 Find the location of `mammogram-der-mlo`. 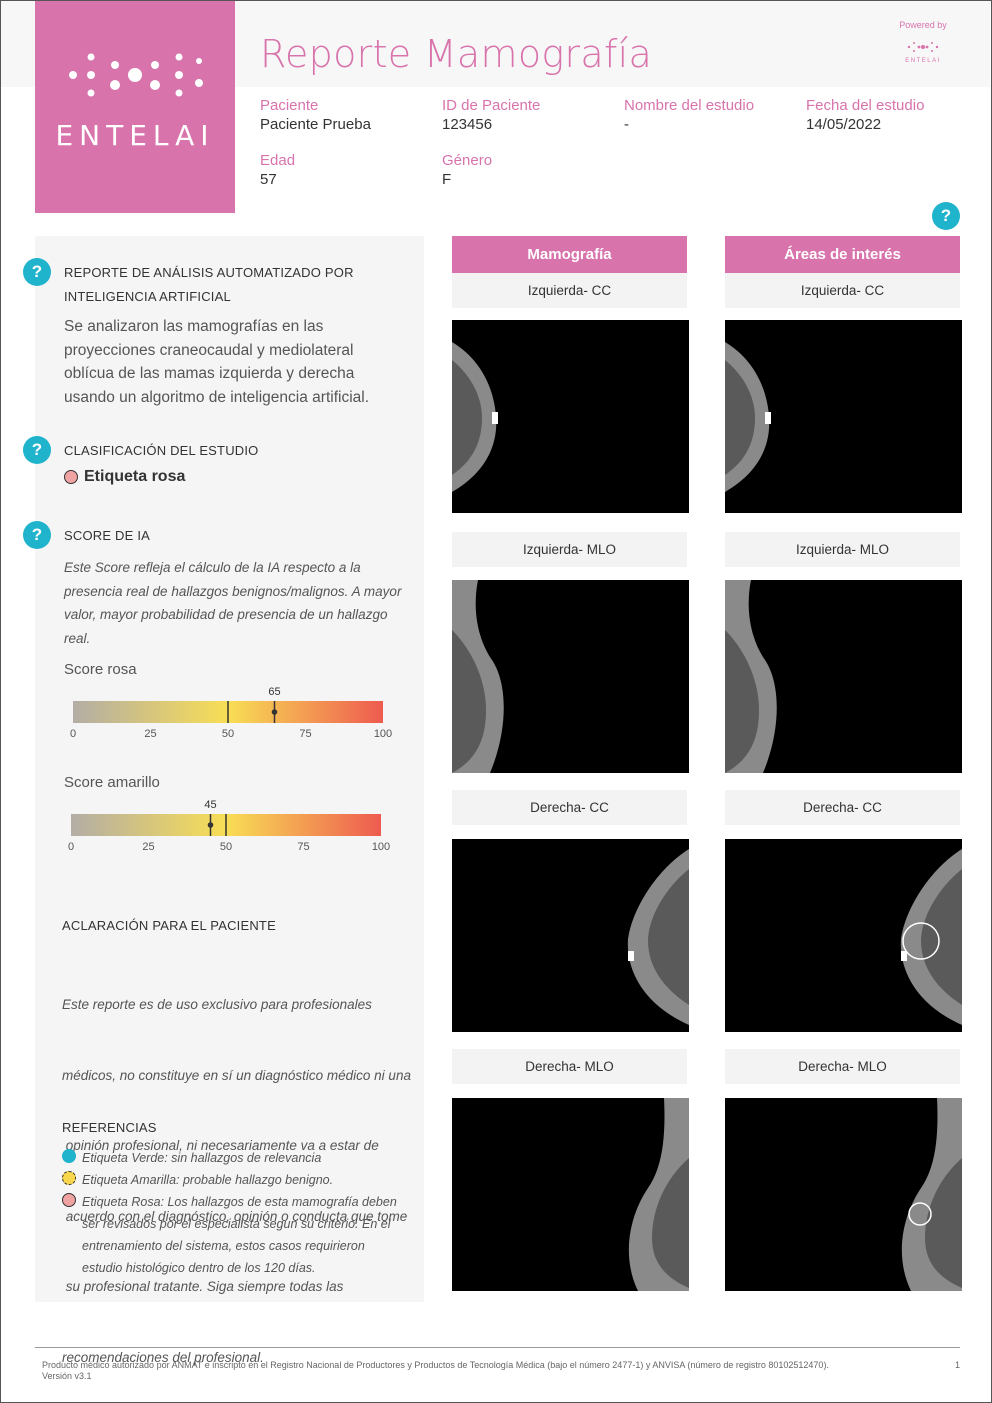

mammogram-der-mlo is located at coordinates (570, 1194).